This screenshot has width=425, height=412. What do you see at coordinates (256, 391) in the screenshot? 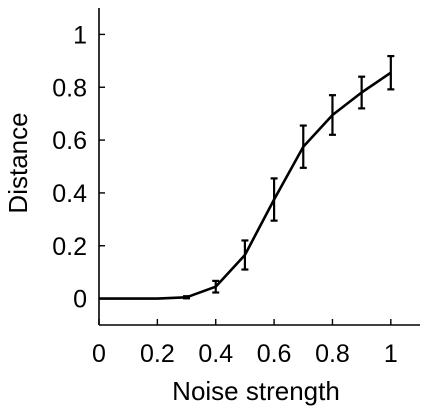
I see `x-axis-label: Noise strength` at bounding box center [256, 391].